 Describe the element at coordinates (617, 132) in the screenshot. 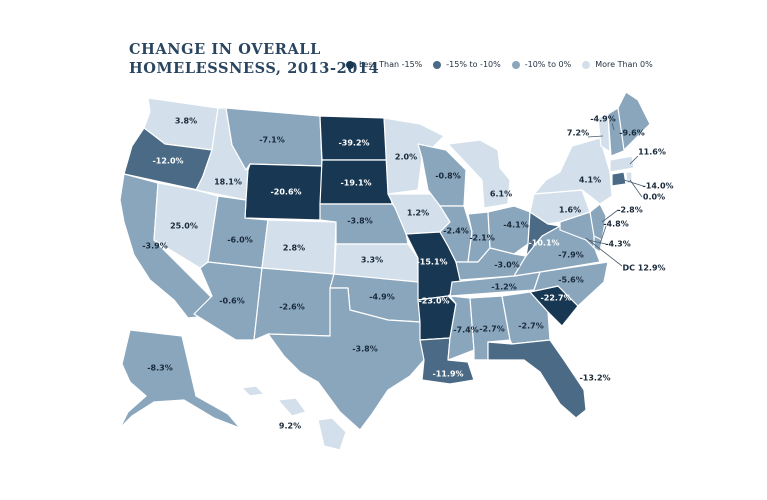

I see `state-nh` at that location.